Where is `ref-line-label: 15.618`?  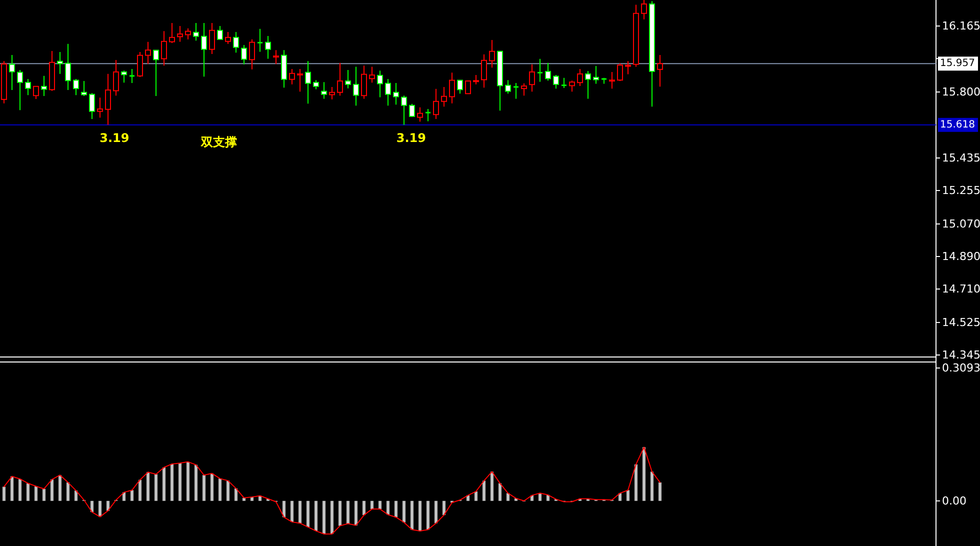
ref-line-label: 15.618 is located at coordinates (957, 124).